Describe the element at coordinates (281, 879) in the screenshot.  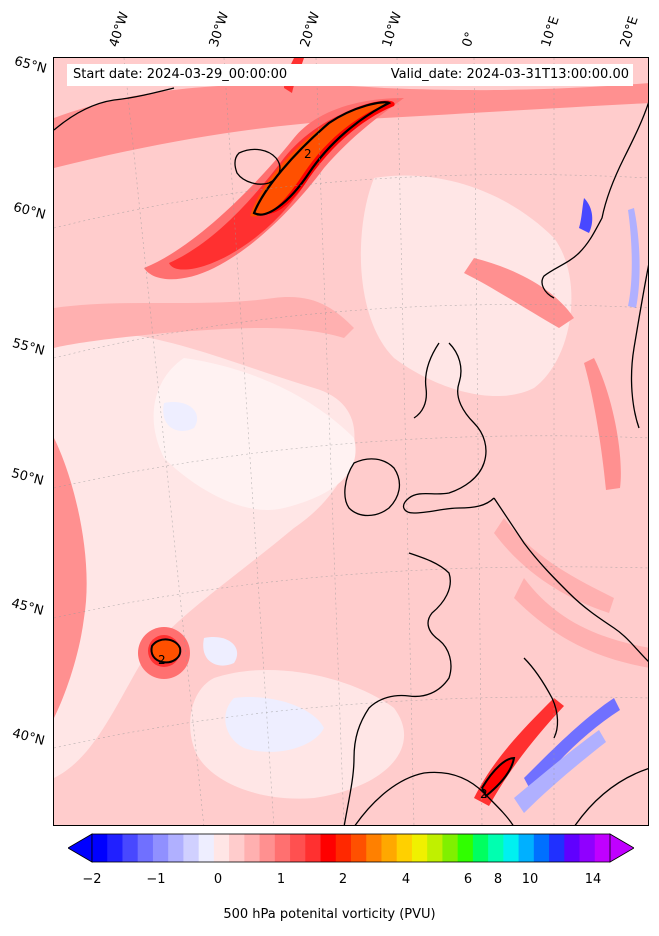
I see `colorbar-tick-label: 1` at that location.